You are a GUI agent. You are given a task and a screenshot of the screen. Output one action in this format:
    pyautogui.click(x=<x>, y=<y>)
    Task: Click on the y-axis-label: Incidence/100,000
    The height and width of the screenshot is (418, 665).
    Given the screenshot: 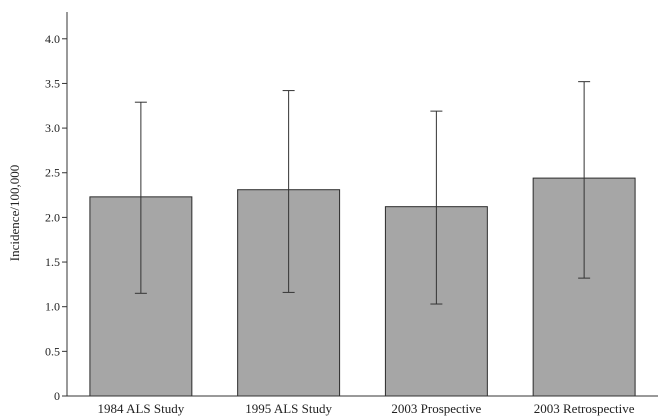 What is the action you would take?
    pyautogui.click(x=14, y=213)
    